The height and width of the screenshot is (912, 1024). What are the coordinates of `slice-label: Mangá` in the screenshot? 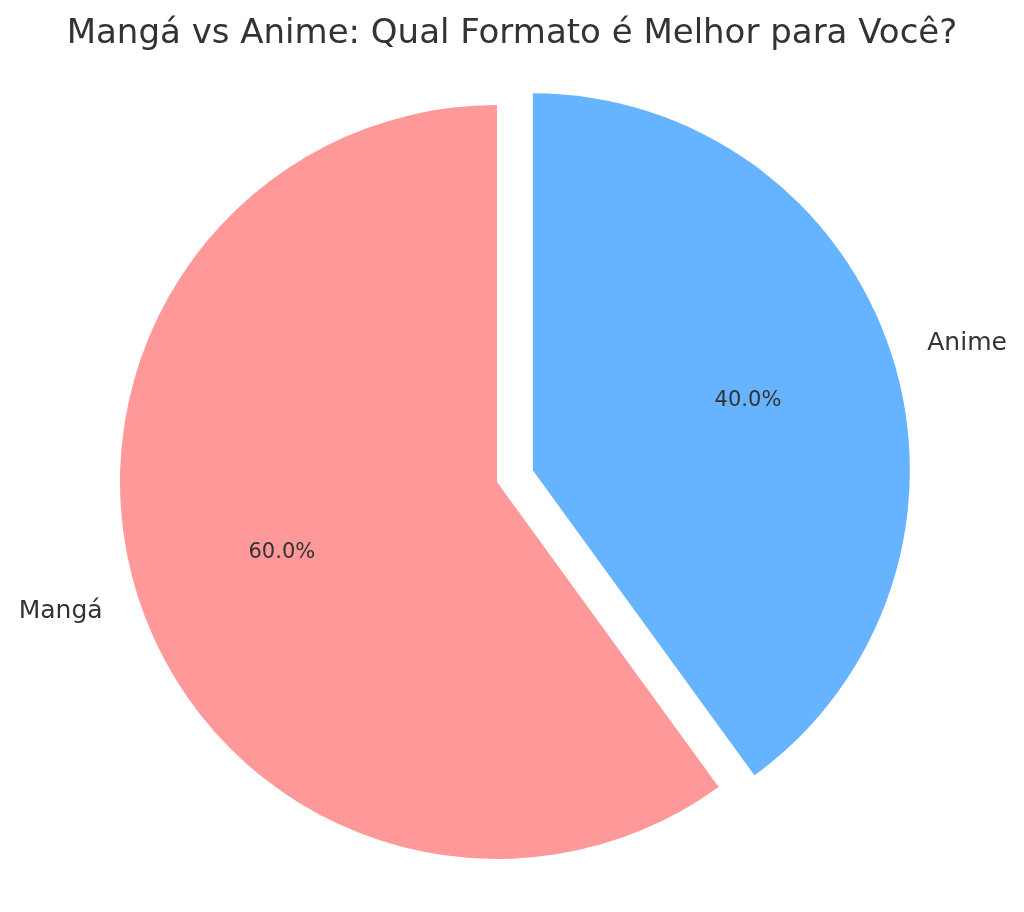 It's located at (60, 610).